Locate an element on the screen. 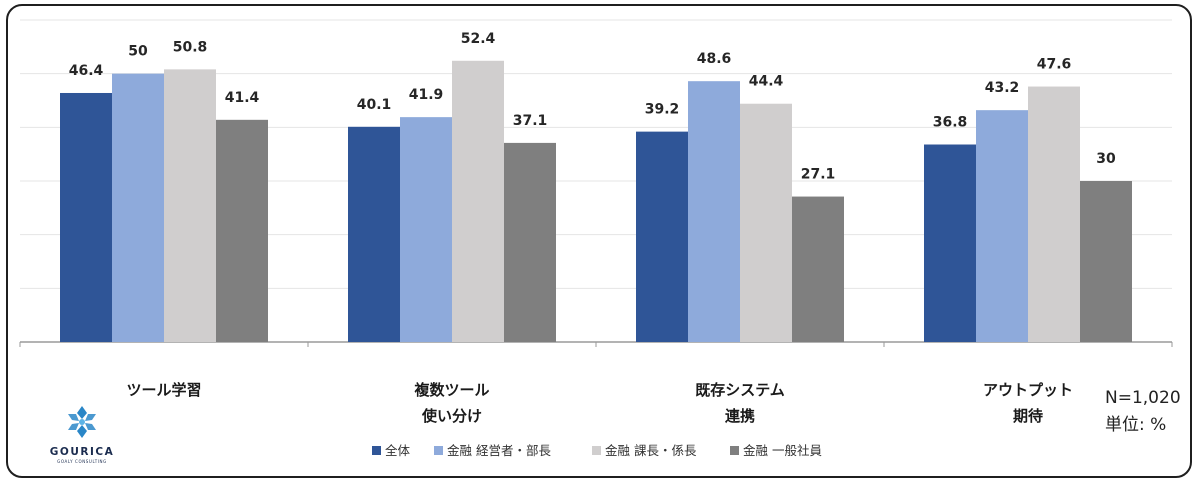 Image resolution: width=1200 pixels, height=484 pixels. logo-tagline: GOALY CONSULTING is located at coordinates (82, 461).